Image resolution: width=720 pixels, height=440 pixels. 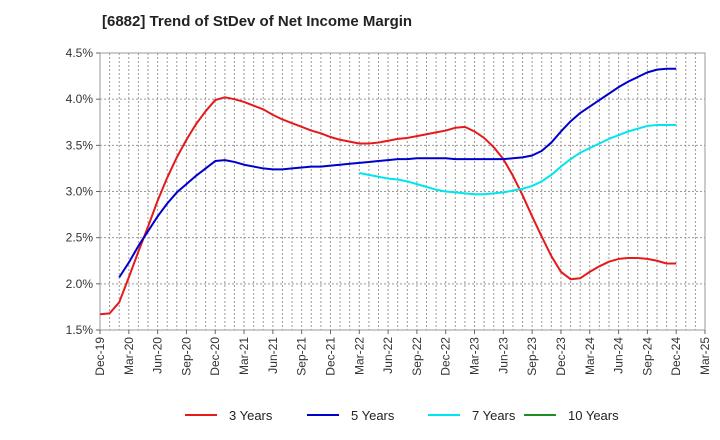 What do you see at coordinates (80, 99) in the screenshot?
I see `y-tick-label: 4.0%` at bounding box center [80, 99].